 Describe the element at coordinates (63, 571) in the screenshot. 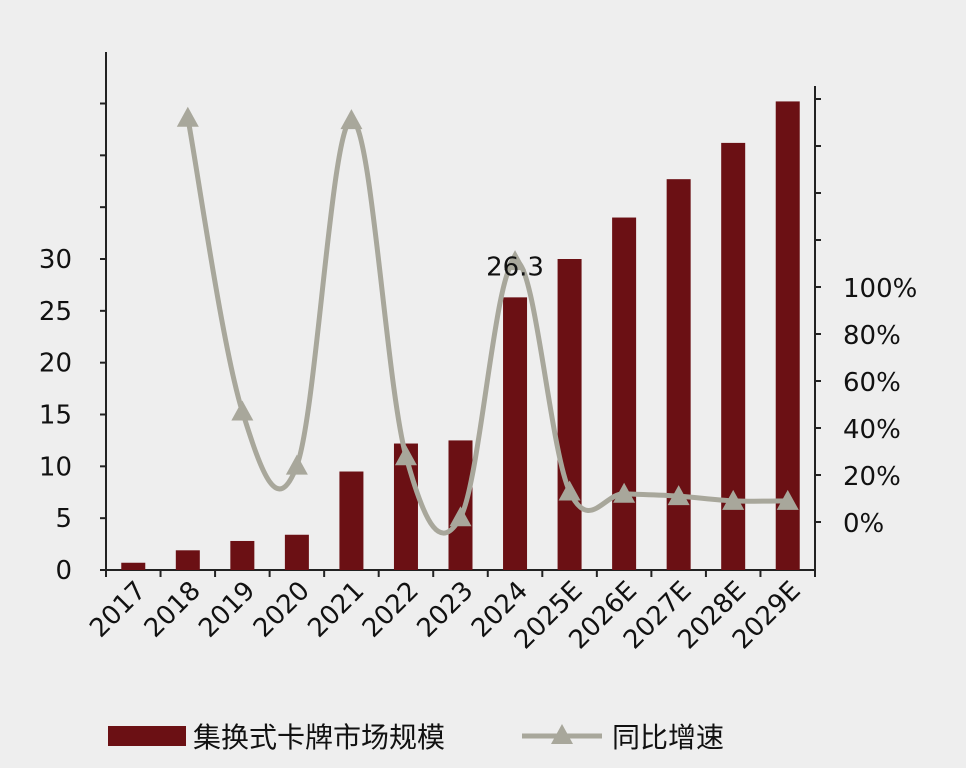

I see `y-left-tick-label: 0` at that location.